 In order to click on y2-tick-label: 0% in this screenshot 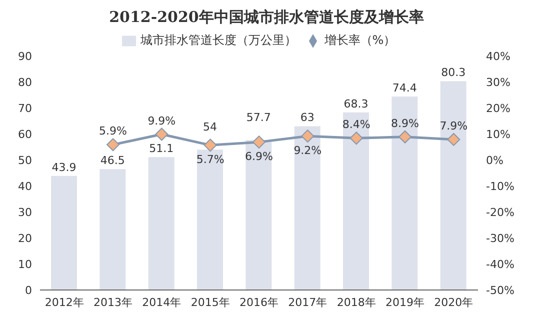, I will do `click(495, 160)`.